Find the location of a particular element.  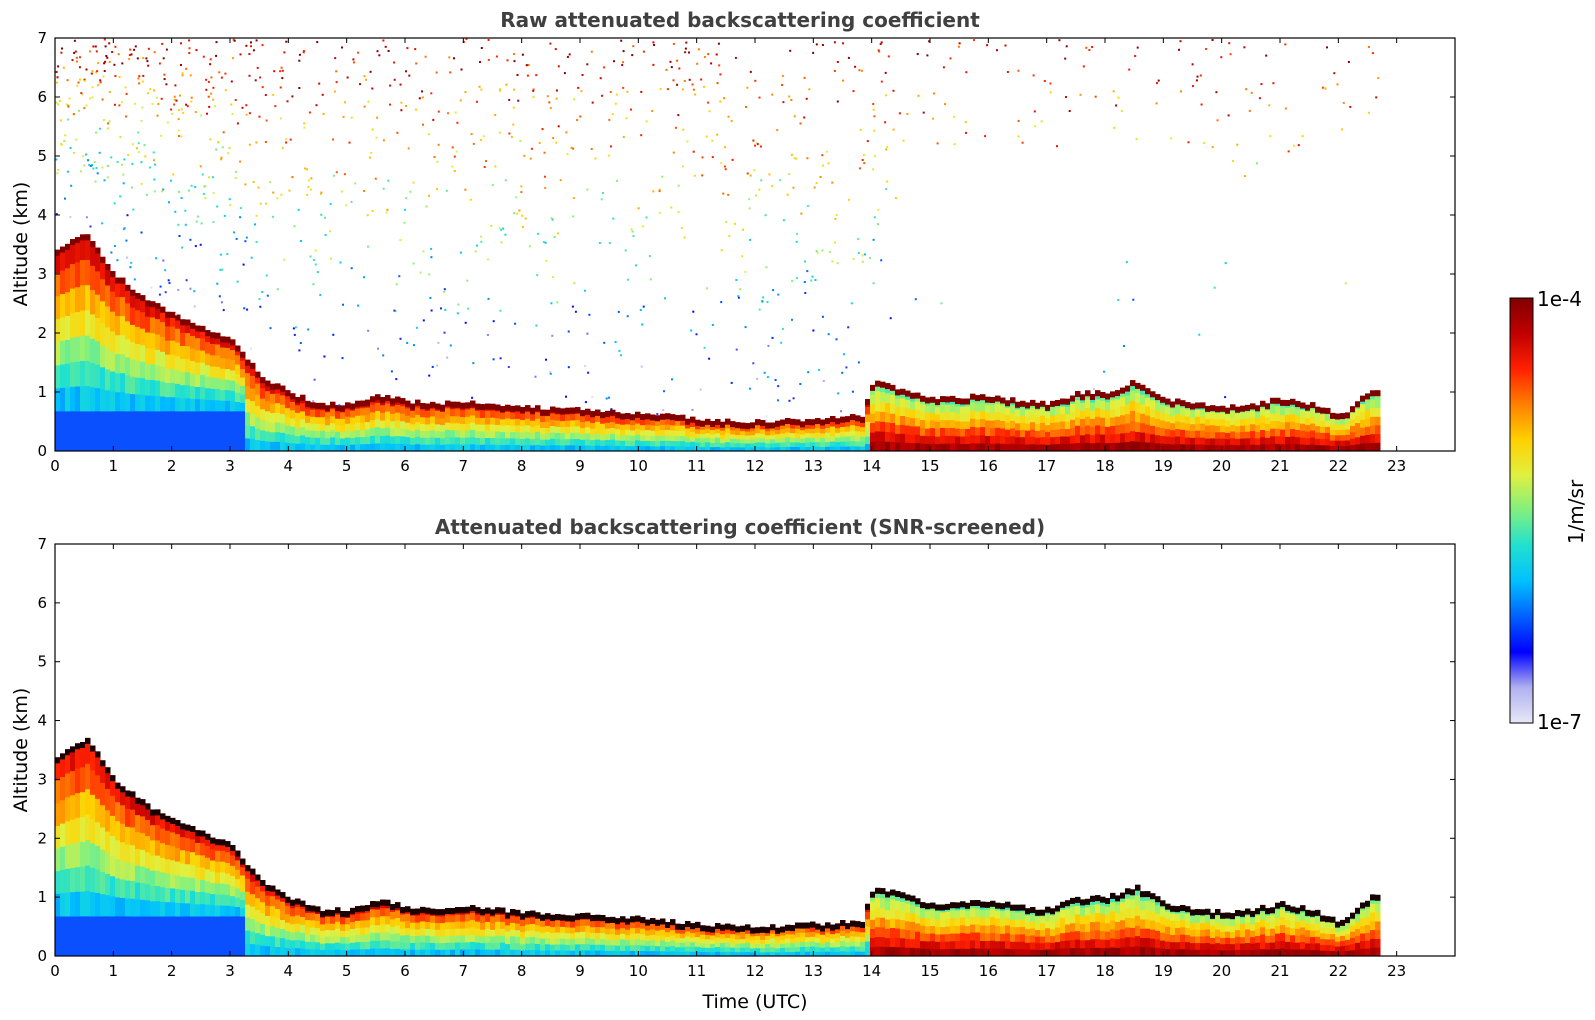

surface-band-cell is located at coordinates (83, 430).